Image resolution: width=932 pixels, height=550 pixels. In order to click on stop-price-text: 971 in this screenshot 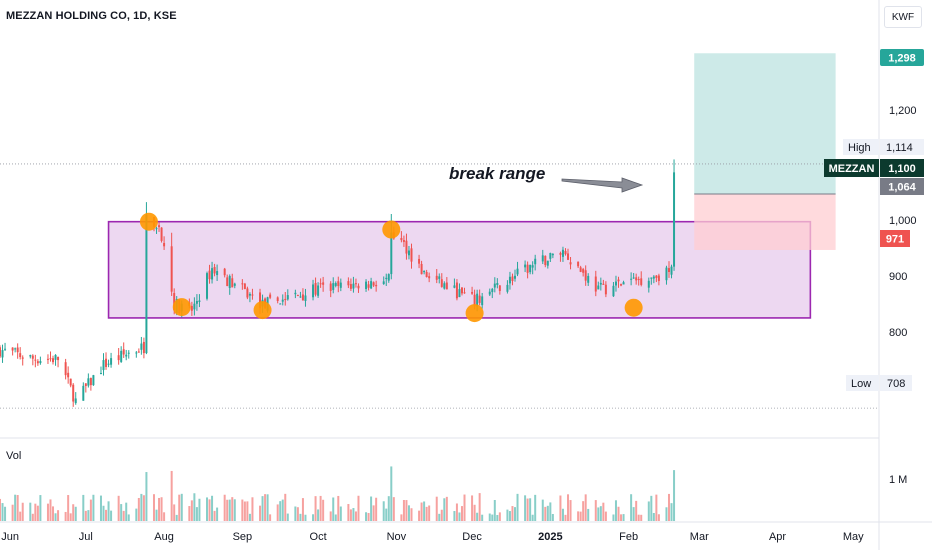, I will do `click(895, 240)`.